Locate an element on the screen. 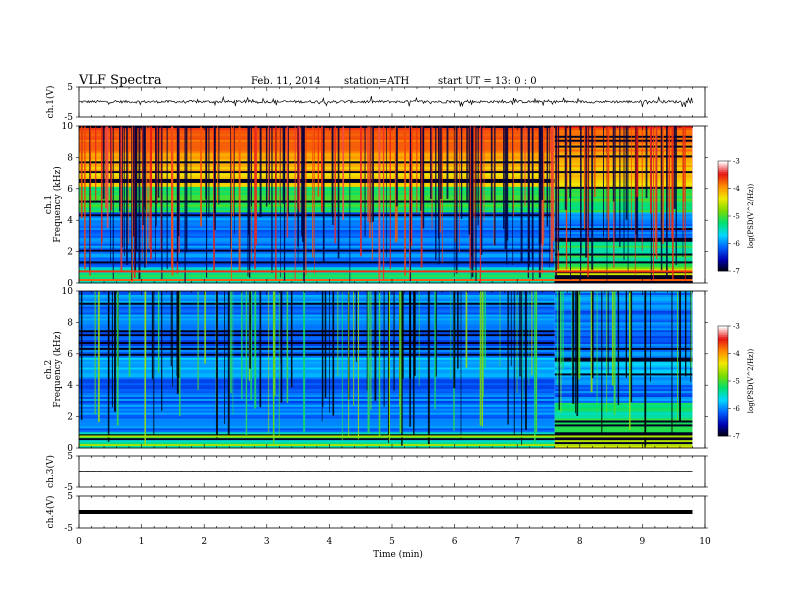  y-axis-channel-label: ch.2 is located at coordinates (49, 369).